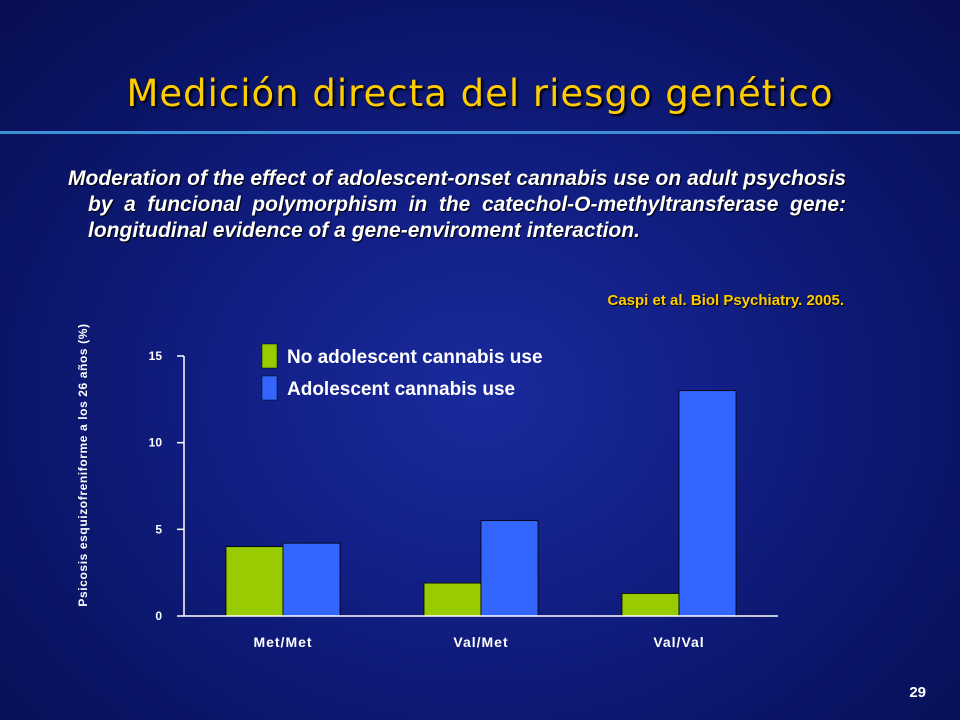 The image size is (960, 720). Describe the element at coordinates (480, 132) in the screenshot. I see `title-divider` at that location.